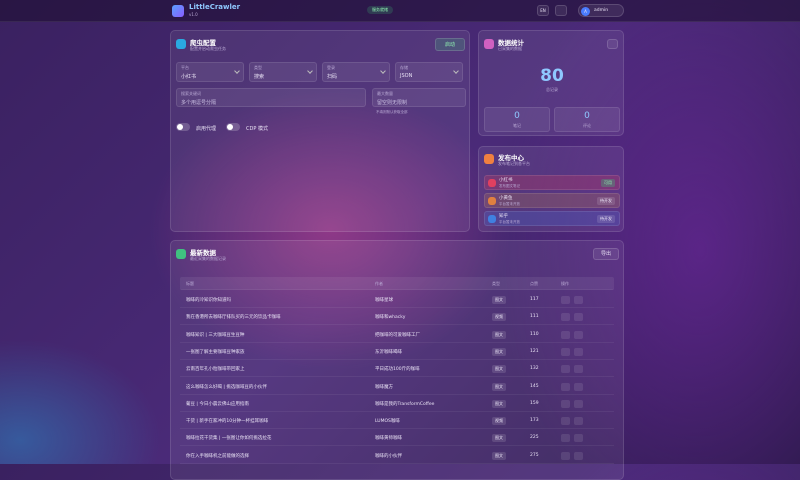 This screenshot has height=480, width=800. I want to click on field-value: JSON, so click(406, 76).